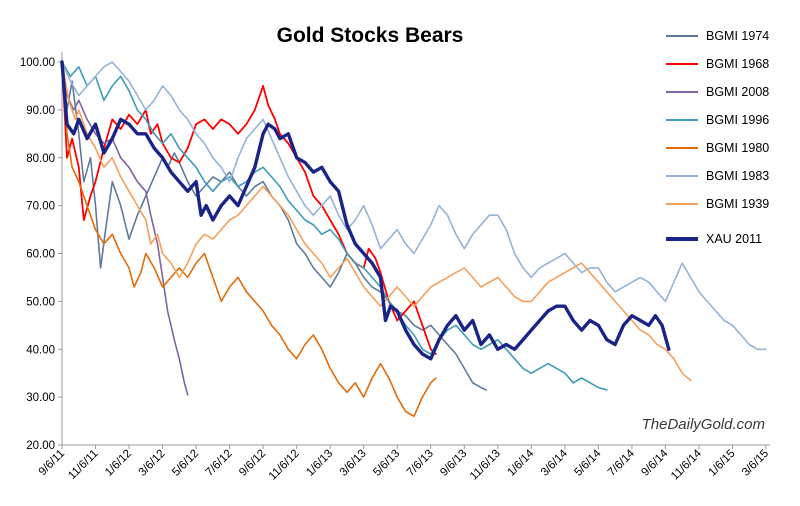  What do you see at coordinates (252, 463) in the screenshot?
I see `x-tick-label: 9/6/12` at bounding box center [252, 463].